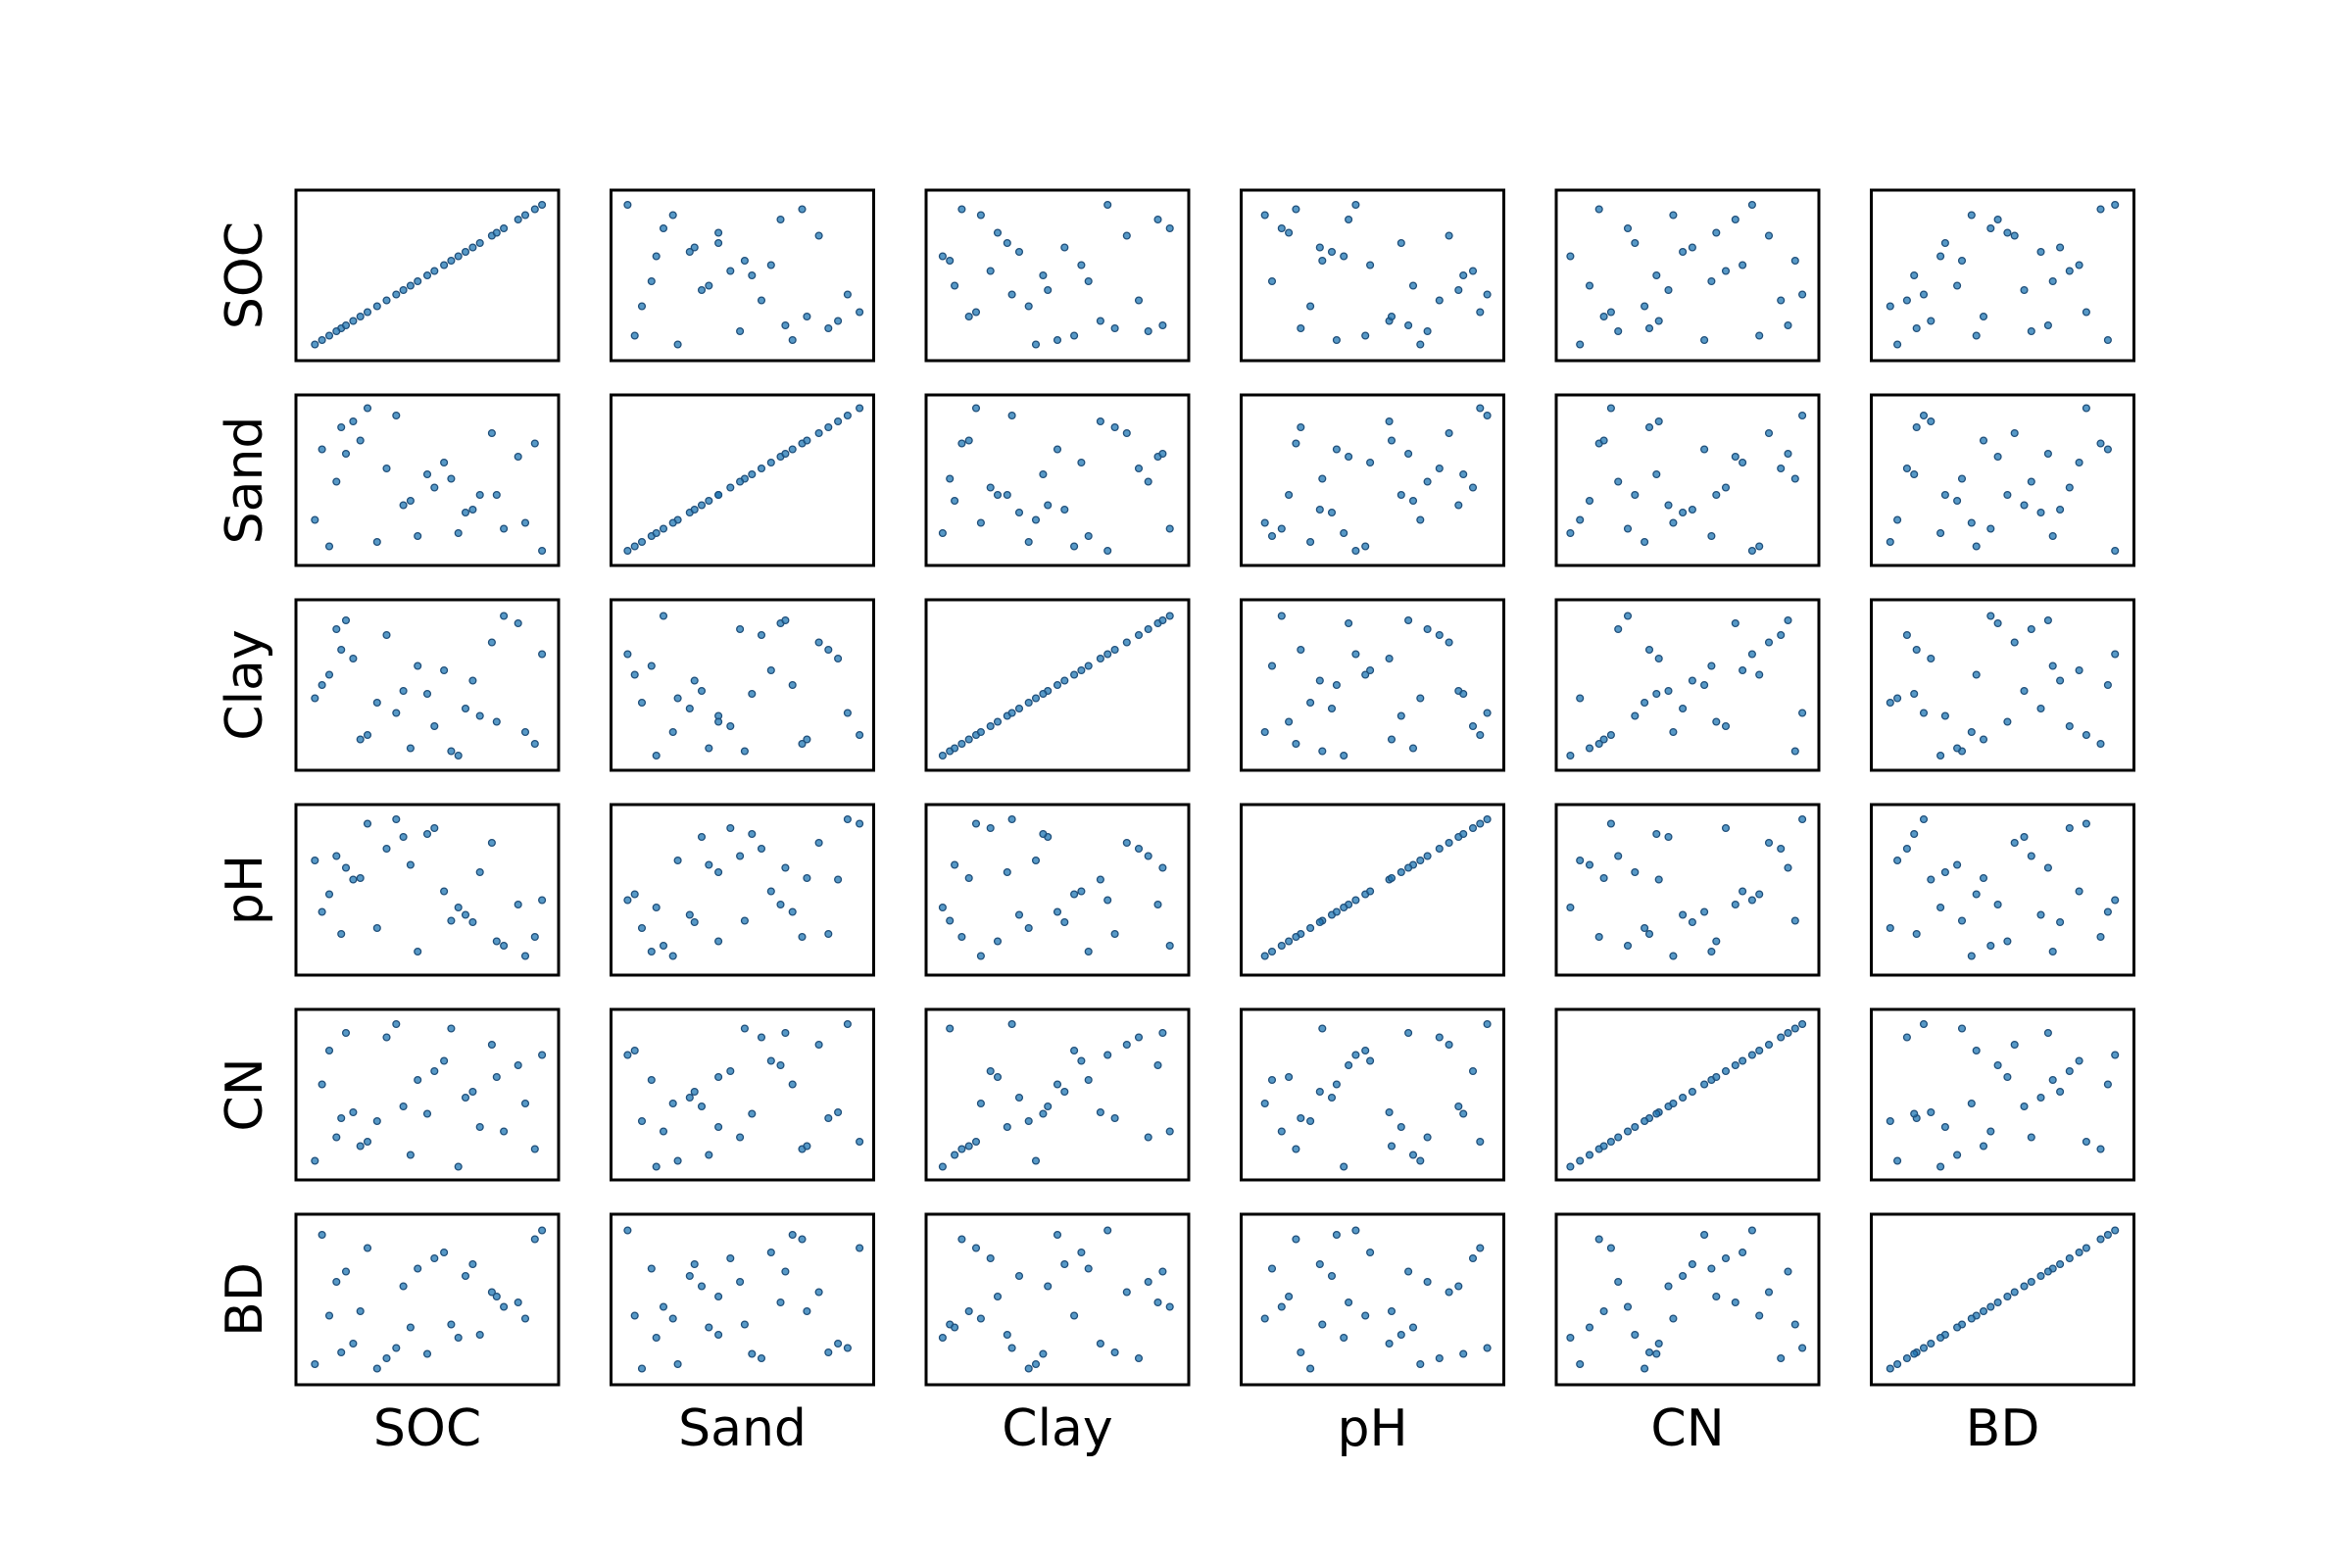  I want to click on column-label-clay: Clay, so click(1057, 1428).